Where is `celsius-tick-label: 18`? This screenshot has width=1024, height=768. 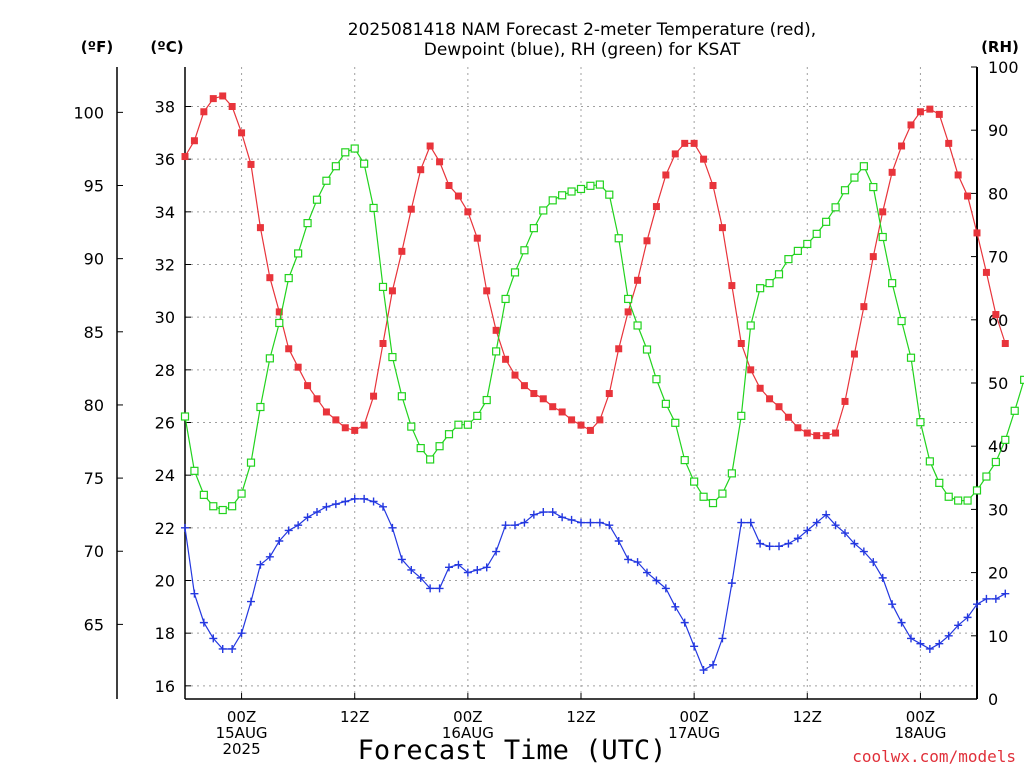
celsius-tick-label: 18 is located at coordinates (165, 633).